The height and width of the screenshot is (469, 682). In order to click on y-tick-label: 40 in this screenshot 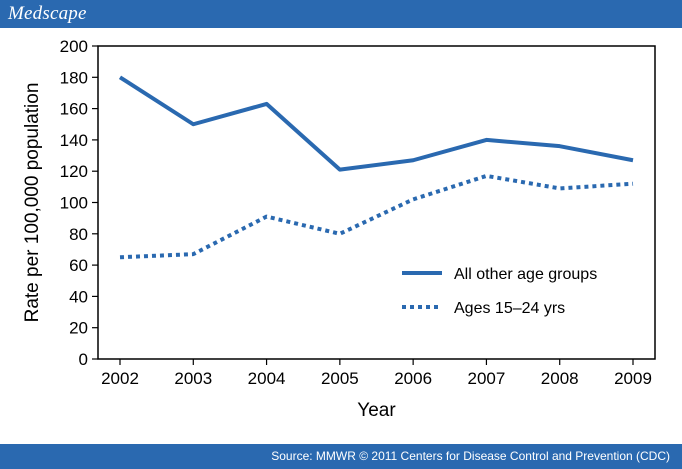, I will do `click(78, 296)`.